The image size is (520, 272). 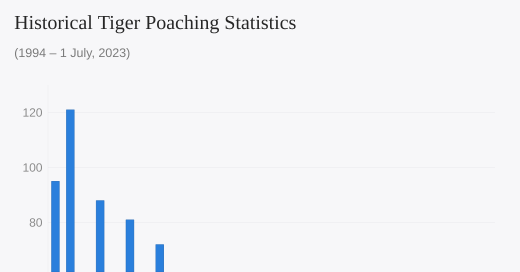 What do you see at coordinates (32, 112) in the screenshot?
I see `y-tick-label: 120` at bounding box center [32, 112].